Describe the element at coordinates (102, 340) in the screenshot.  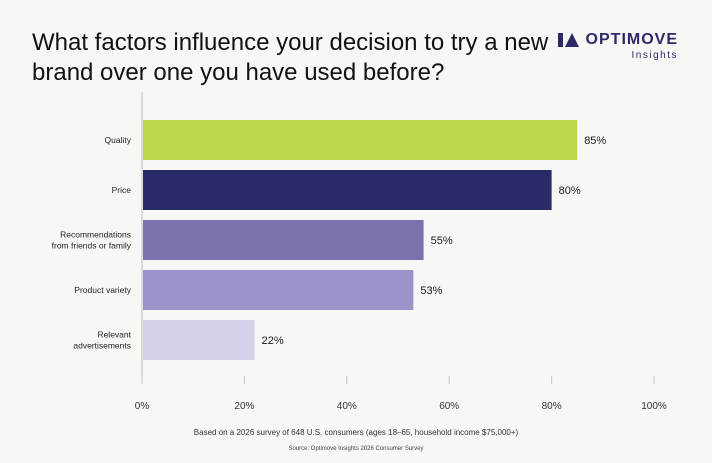
I see `category-label: Relevant advertisements` at that location.